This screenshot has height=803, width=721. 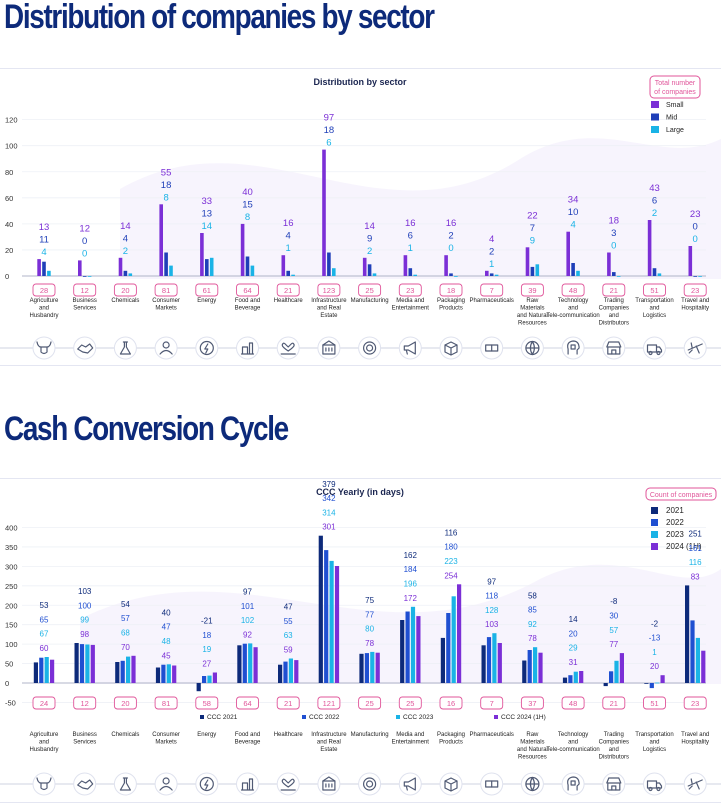 What do you see at coordinates (411, 555) in the screenshot?
I see `value-label-2021: 162` at bounding box center [411, 555].